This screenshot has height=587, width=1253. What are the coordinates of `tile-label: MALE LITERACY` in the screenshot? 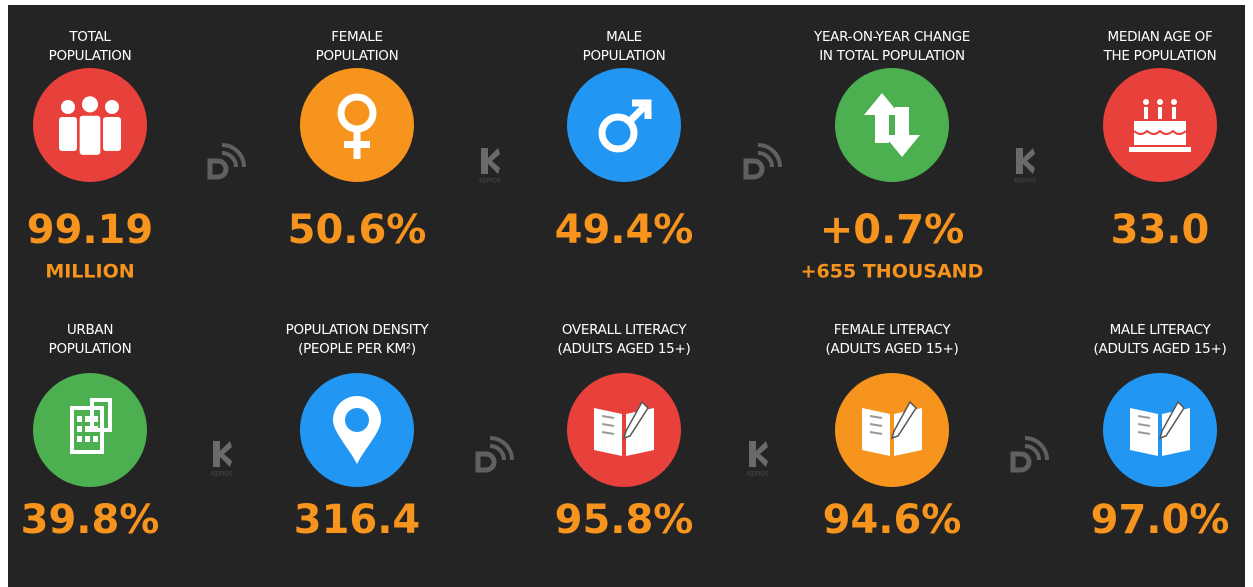 It's located at (1161, 330).